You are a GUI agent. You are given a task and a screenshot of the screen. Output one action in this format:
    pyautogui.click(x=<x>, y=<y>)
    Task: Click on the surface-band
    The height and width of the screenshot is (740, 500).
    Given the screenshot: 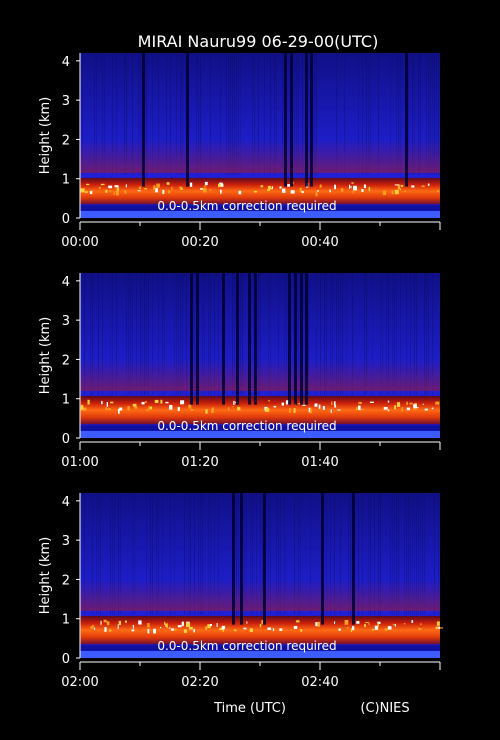 What is the action you would take?
    pyautogui.click(x=260, y=428)
    